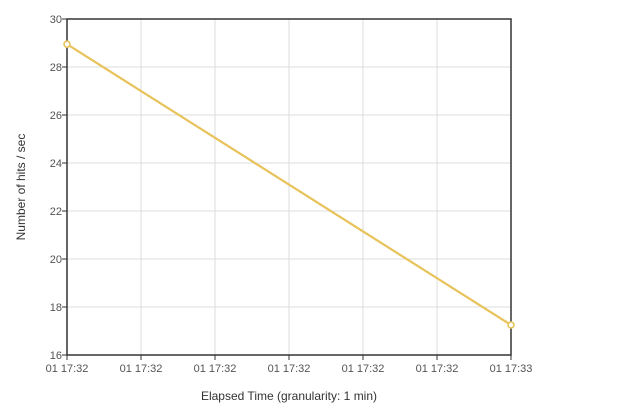 This screenshot has height=413, width=631. Describe the element at coordinates (56, 164) in the screenshot. I see `y-tick-label: 24` at that location.